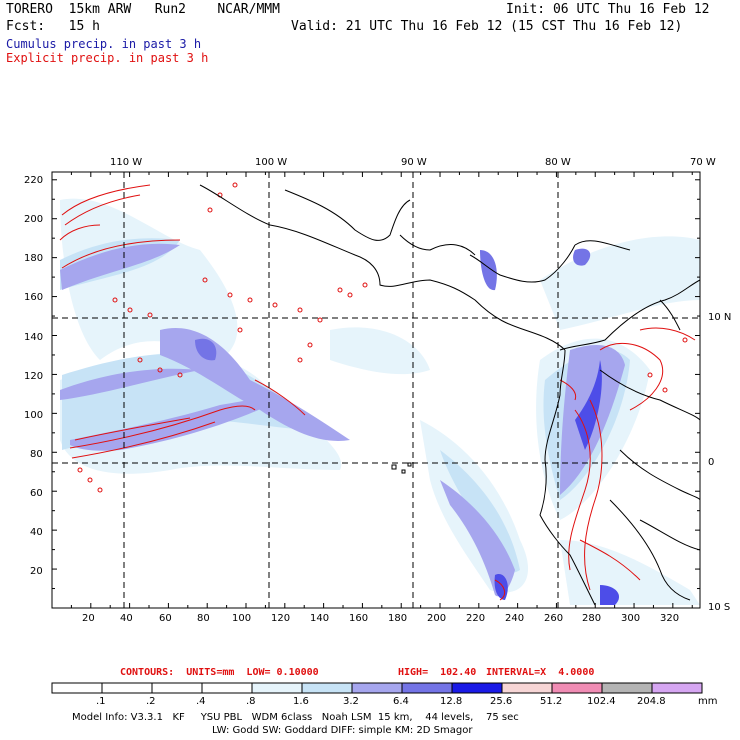  I want to click on y-label: 160, so click(34, 297).